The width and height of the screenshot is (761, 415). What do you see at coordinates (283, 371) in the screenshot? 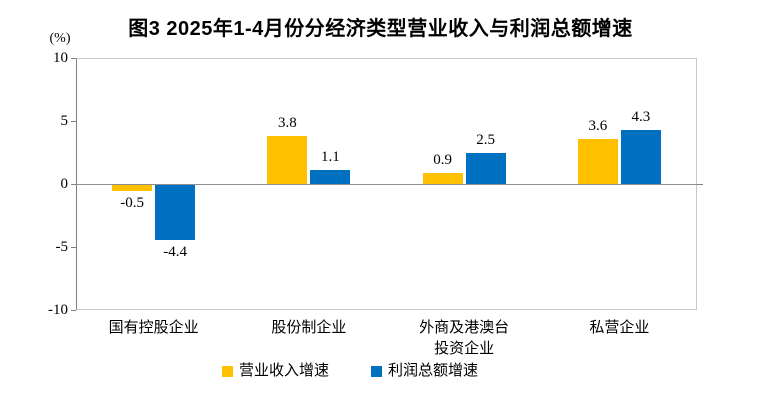
I see `legend-label: 营业收入增速` at bounding box center [283, 371].